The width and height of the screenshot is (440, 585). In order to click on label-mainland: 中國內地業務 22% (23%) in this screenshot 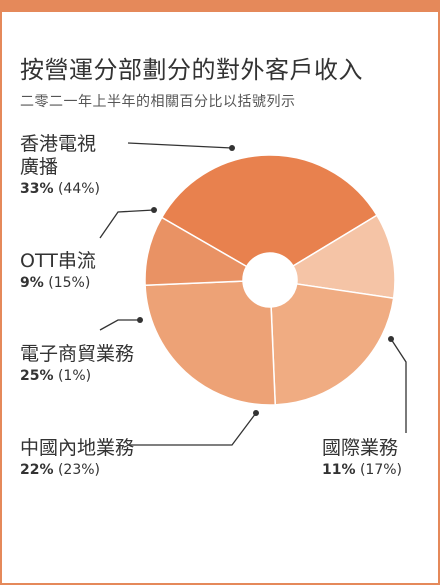, I will do `click(77, 458)`.